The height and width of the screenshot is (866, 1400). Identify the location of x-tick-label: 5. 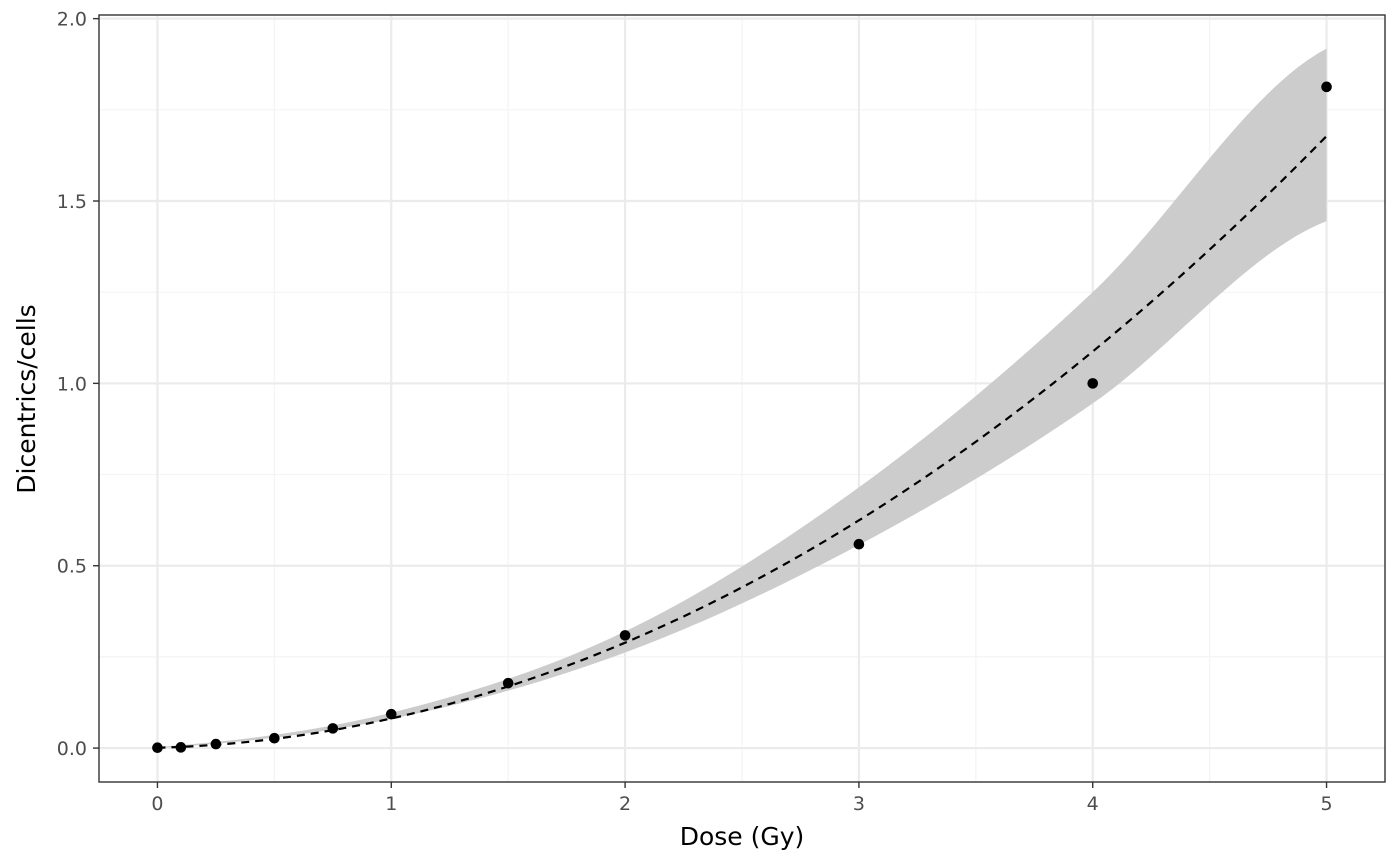
(1326, 804).